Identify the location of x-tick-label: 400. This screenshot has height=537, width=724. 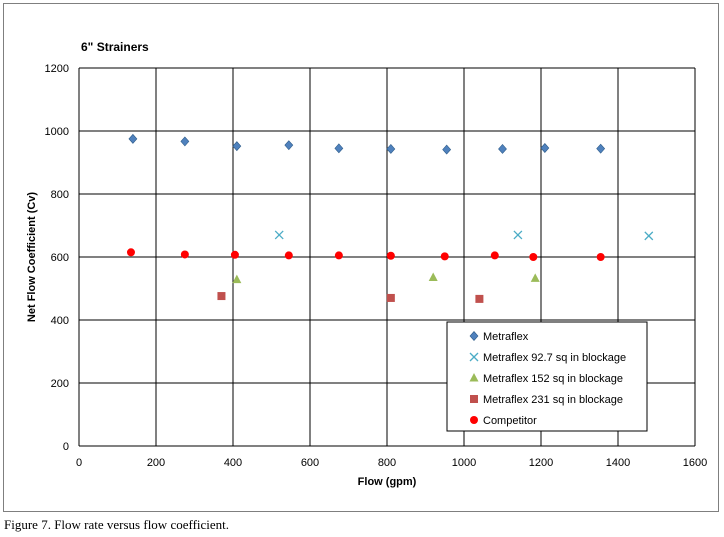
(233, 463).